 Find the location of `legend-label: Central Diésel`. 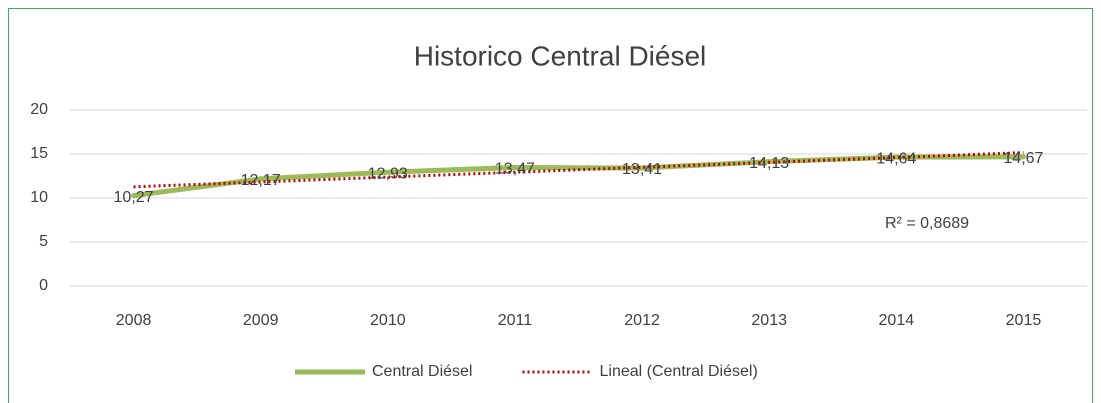

legend-label: Central Diésel is located at coordinates (422, 371).